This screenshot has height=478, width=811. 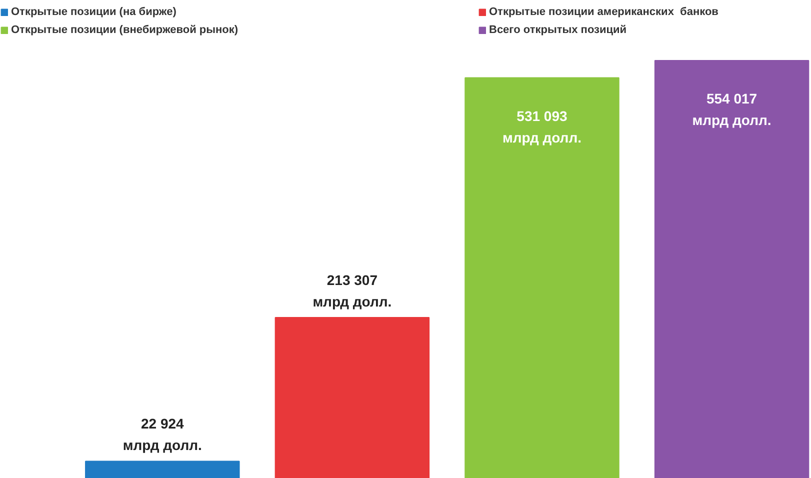 I want to click on legend-label: Всего открытых позиций, so click(x=558, y=30).